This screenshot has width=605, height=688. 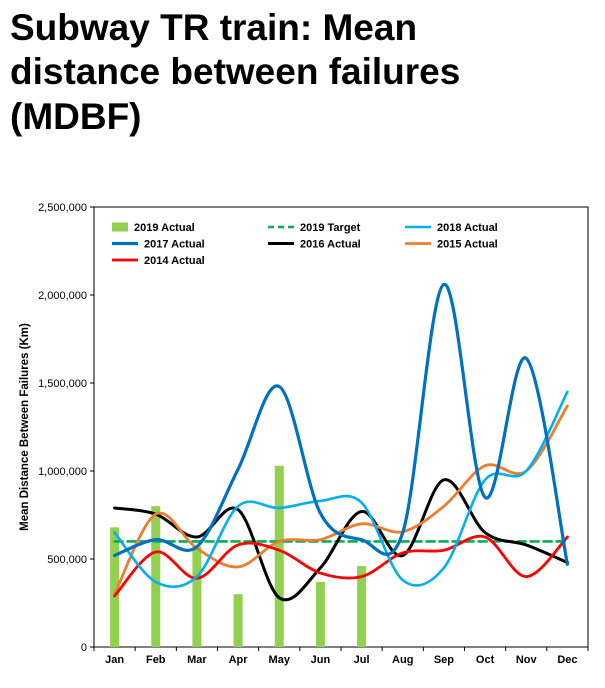 I want to click on bar-2019-actual-jun, so click(x=320, y=615).